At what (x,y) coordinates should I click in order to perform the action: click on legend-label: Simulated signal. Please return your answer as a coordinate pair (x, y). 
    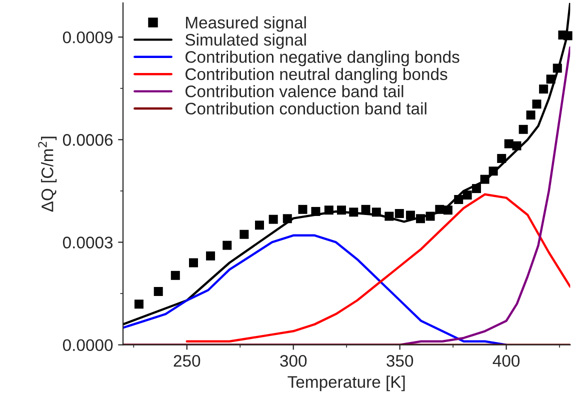
    Looking at the image, I should click on (245, 41).